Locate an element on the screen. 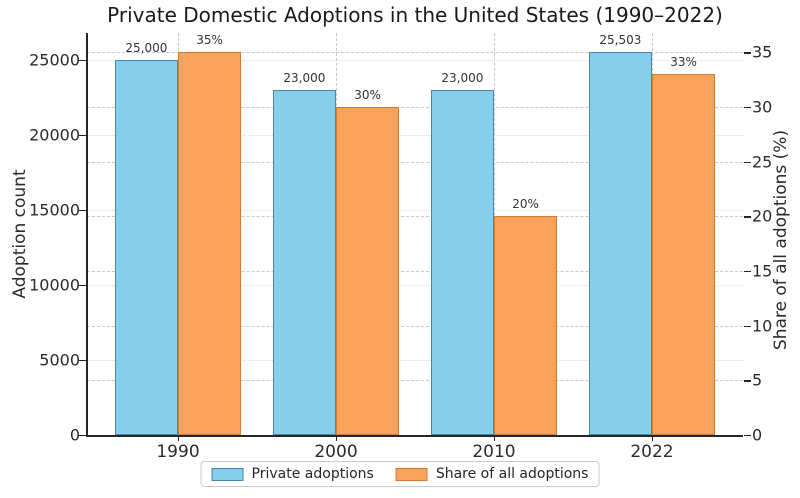 This screenshot has height=498, width=800. bar-share-2010 is located at coordinates (525, 325).